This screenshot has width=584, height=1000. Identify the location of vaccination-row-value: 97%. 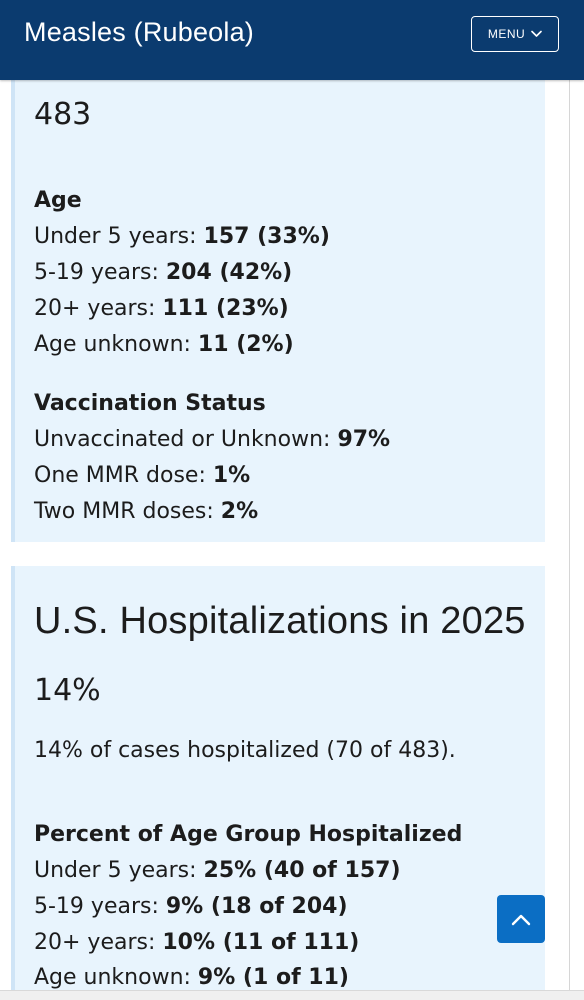
(364, 439).